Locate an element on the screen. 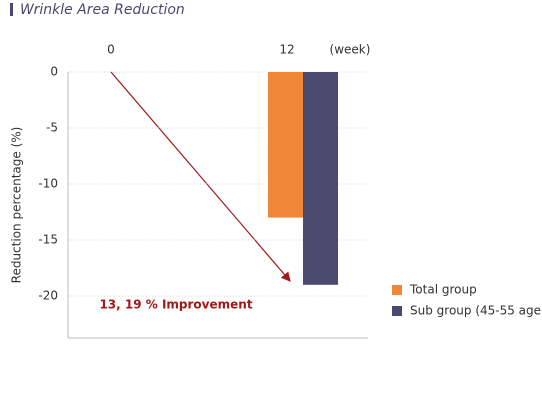 The height and width of the screenshot is (404, 542). x-tick-label: 12 is located at coordinates (286, 50).